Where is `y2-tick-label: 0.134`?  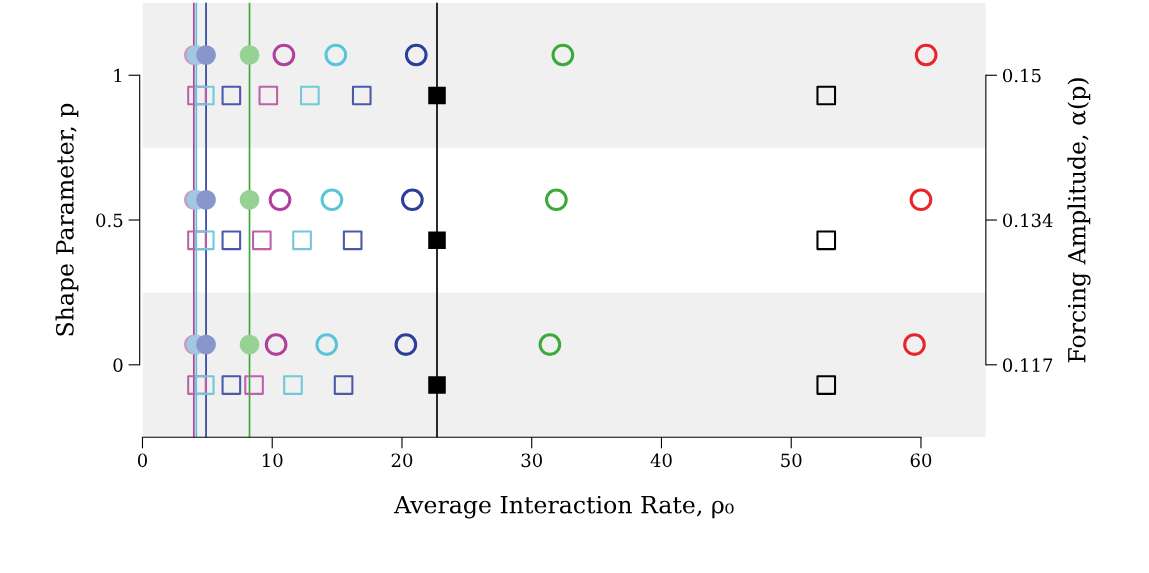 y2-tick-label: 0.134 is located at coordinates (1028, 220).